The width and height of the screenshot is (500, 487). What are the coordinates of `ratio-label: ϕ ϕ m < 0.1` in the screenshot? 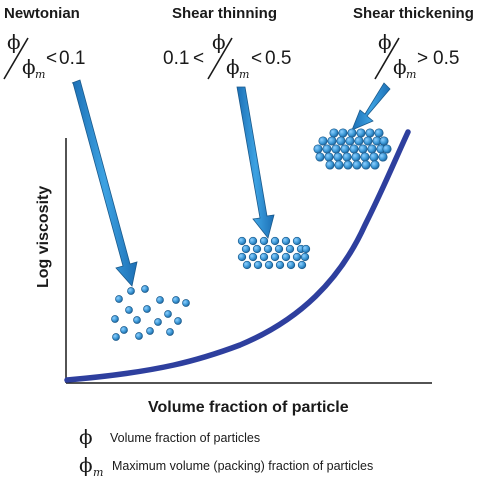 It's located at (44, 55).